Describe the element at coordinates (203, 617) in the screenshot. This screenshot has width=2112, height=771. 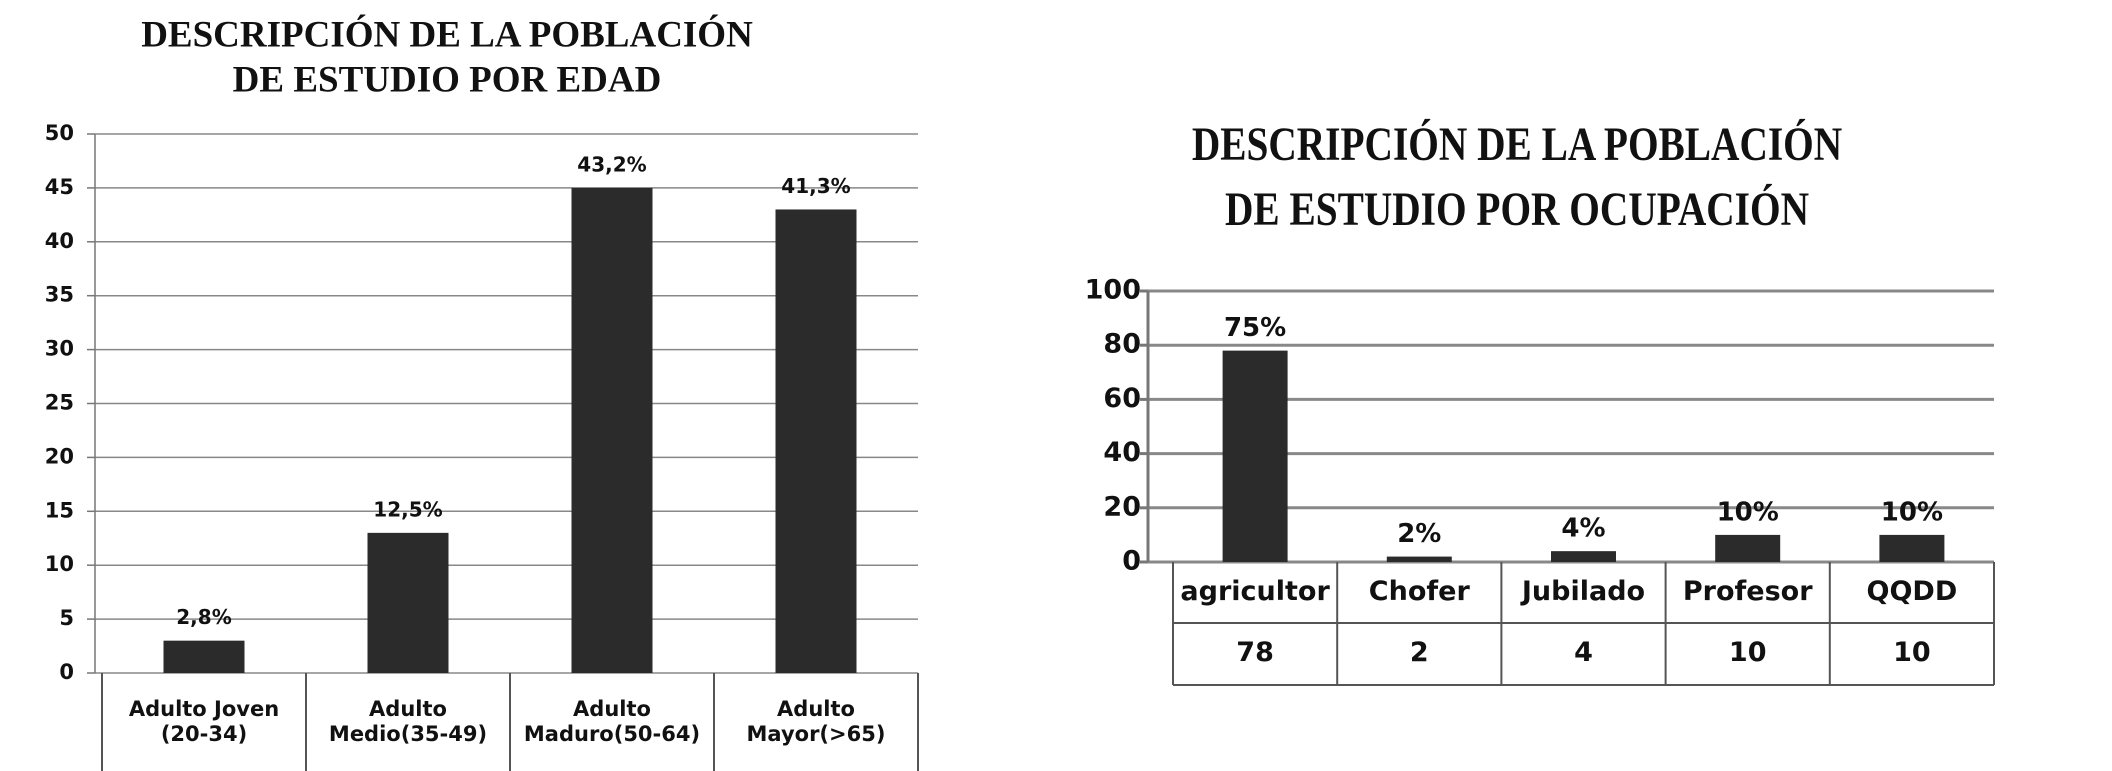
I see `bar-annotation: 2,8%` at that location.